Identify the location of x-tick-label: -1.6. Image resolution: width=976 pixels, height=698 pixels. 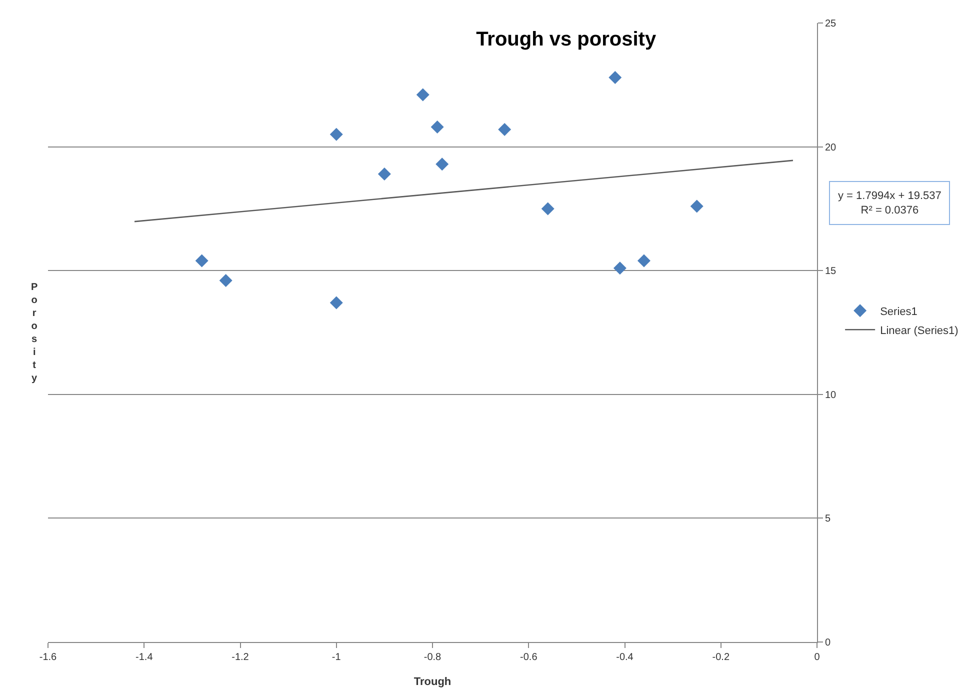
(48, 657).